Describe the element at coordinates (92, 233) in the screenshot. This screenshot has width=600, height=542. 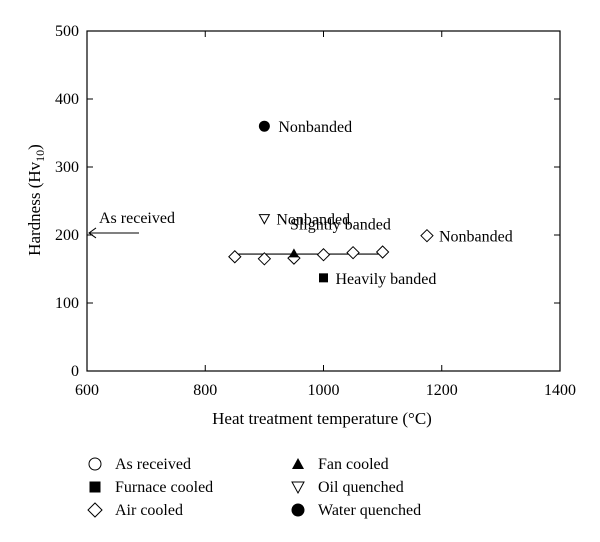
I see `as-received-arrow-head` at that location.